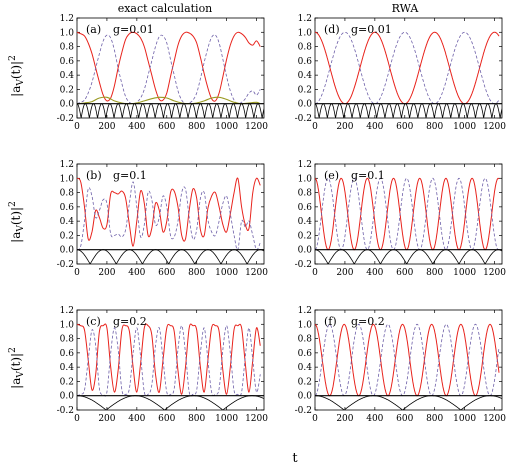  I want to click on panel-label: (f), so click(330, 321).